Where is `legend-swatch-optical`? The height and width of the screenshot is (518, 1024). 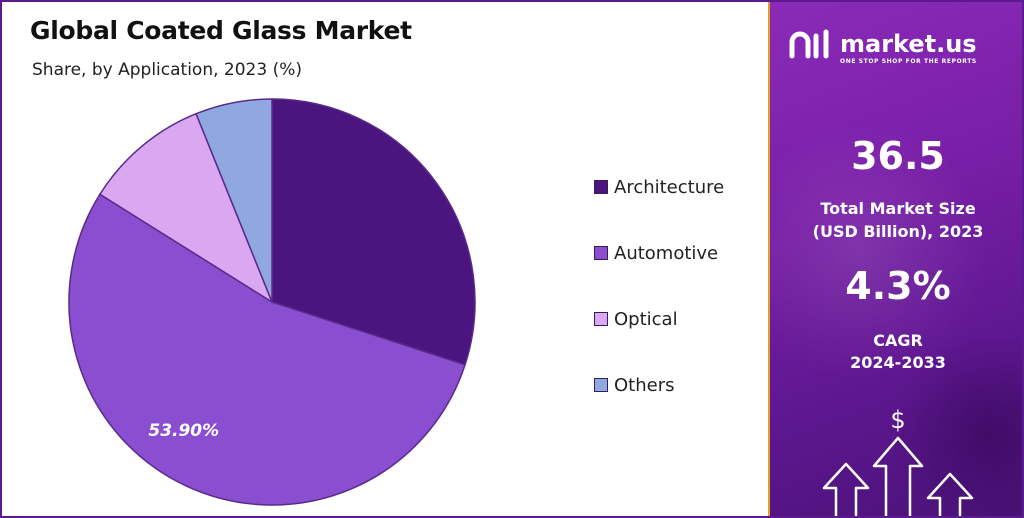 legend-swatch-optical is located at coordinates (601, 319).